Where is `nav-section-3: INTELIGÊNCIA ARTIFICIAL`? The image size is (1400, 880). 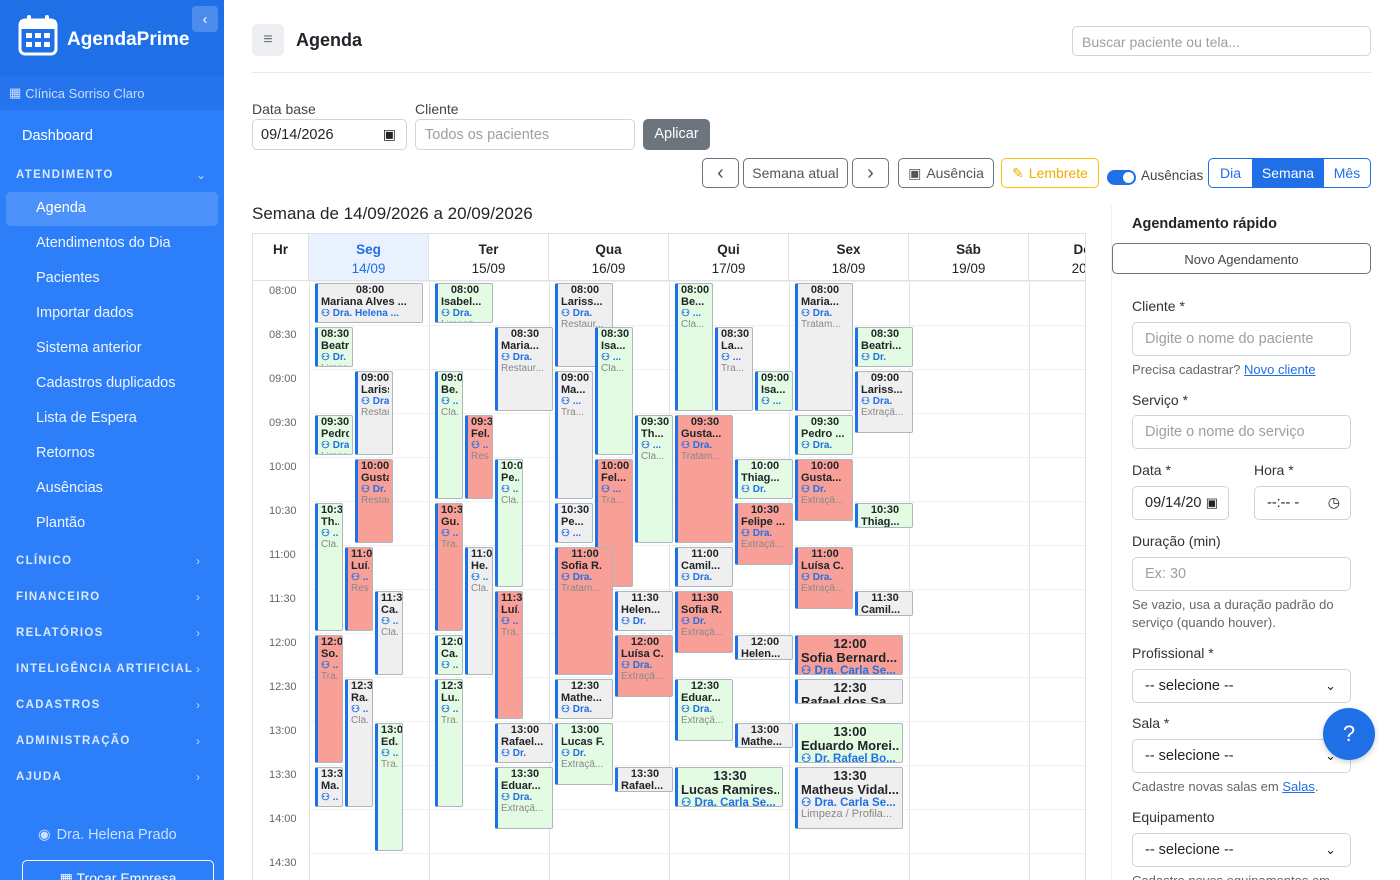 nav-section-3: INTELIGÊNCIA ARTIFICIAL is located at coordinates (105, 669).